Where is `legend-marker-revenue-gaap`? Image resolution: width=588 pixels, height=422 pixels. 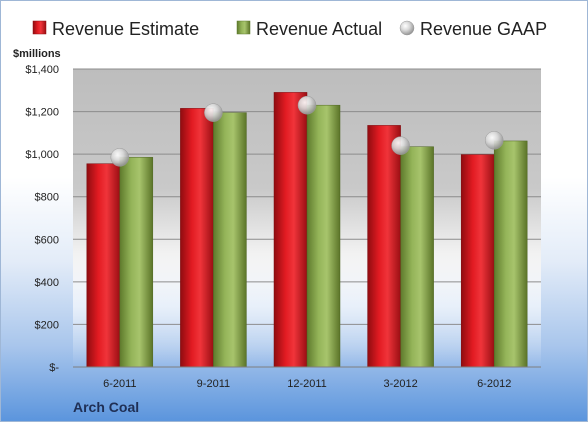 legend-marker-revenue-gaap is located at coordinates (407, 28).